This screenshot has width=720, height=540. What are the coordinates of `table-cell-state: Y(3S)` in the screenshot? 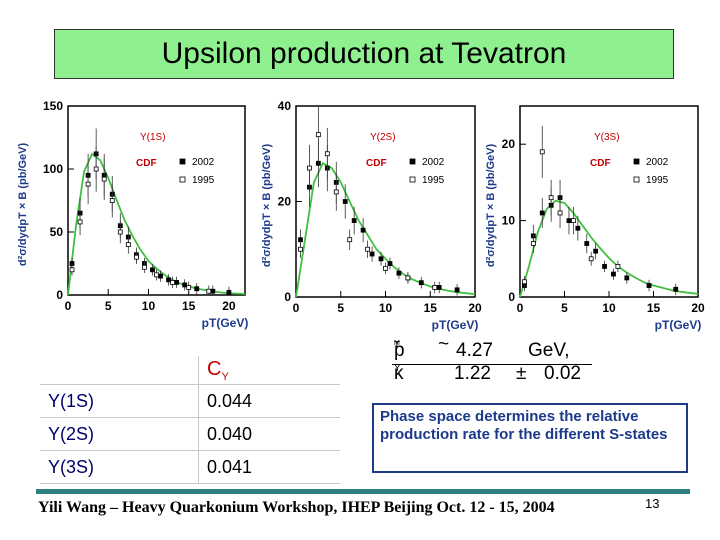 It's located at (119, 467).